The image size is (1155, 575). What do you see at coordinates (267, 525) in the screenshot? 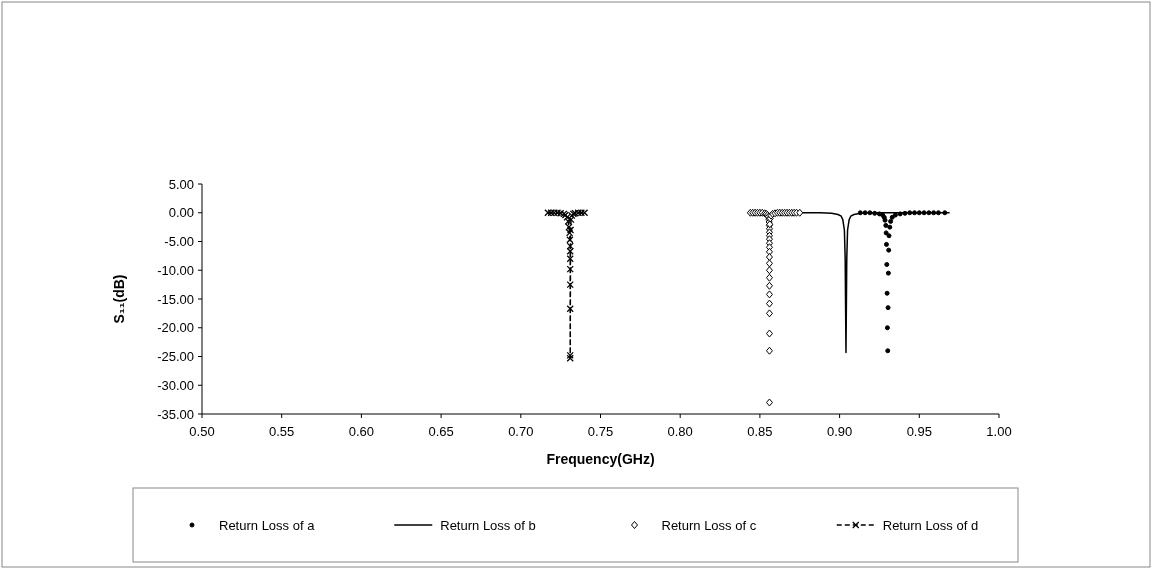
I see `legend-label: Return Loss of a` at bounding box center [267, 525].